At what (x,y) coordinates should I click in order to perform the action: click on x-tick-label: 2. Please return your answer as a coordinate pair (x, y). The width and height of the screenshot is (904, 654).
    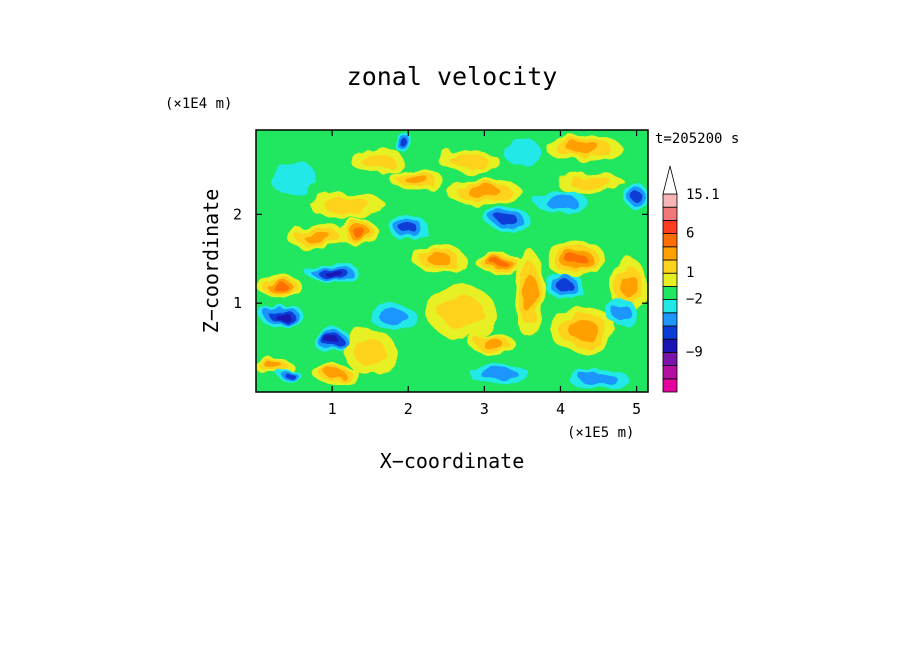
    Looking at the image, I should click on (408, 409).